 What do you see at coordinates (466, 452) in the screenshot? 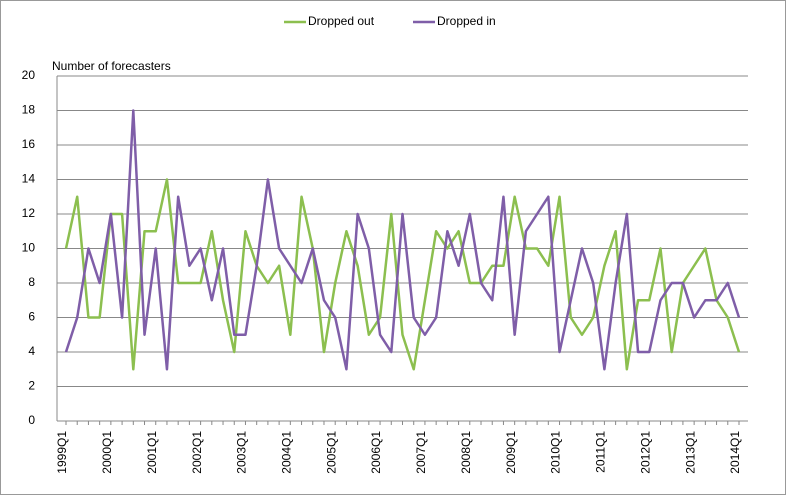
I see `x-tick-label: 2008Q1` at bounding box center [466, 452].